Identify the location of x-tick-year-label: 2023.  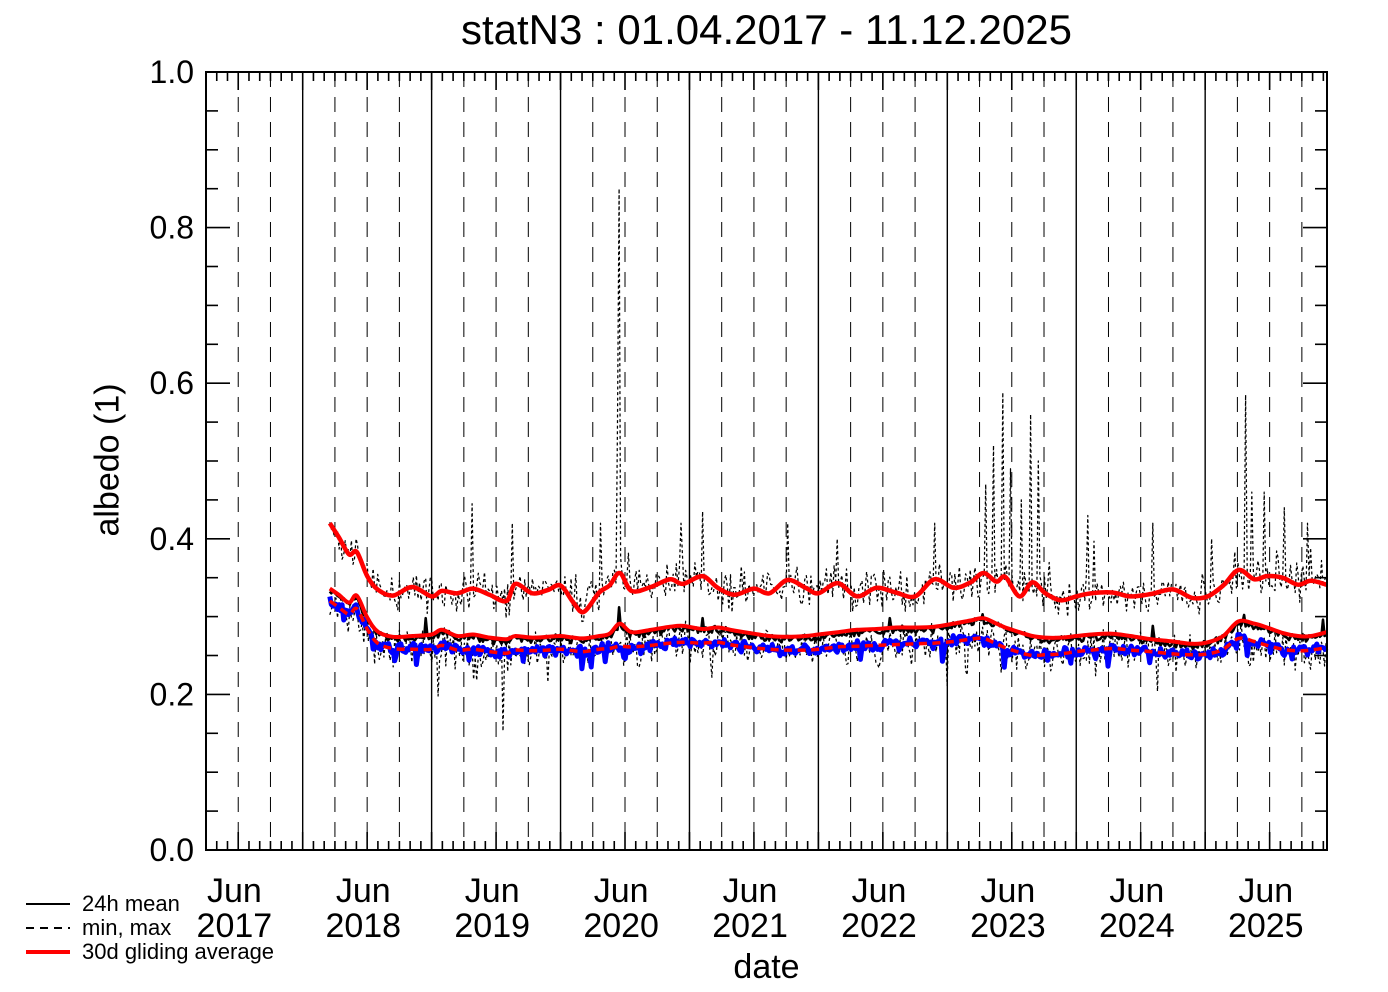
(1008, 926).